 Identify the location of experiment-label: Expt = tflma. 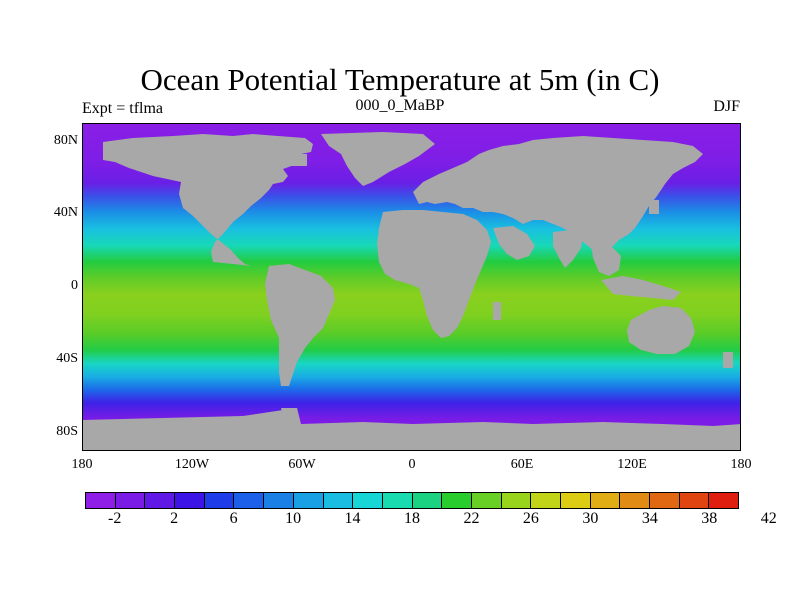
(123, 108).